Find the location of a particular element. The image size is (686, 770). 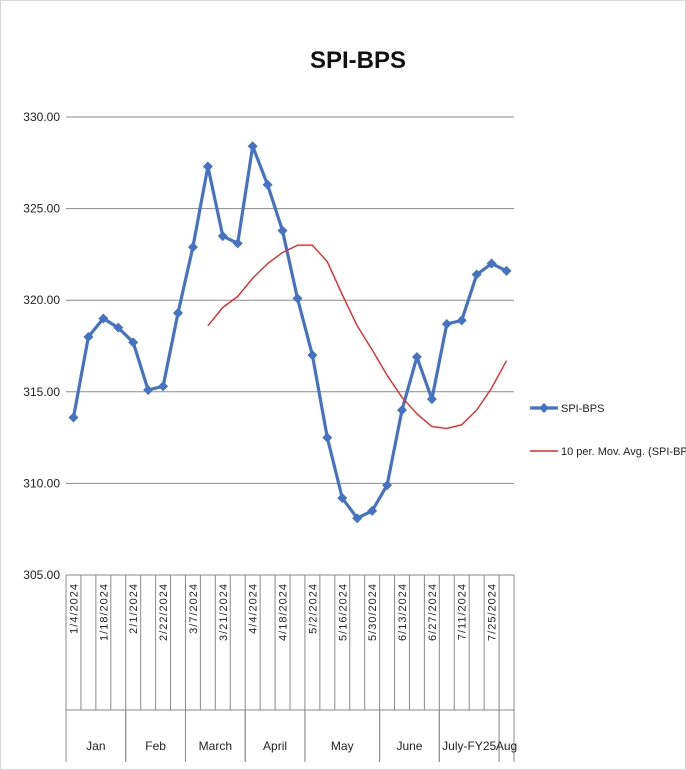

y-tick-label: 325.00 is located at coordinates (41, 209).